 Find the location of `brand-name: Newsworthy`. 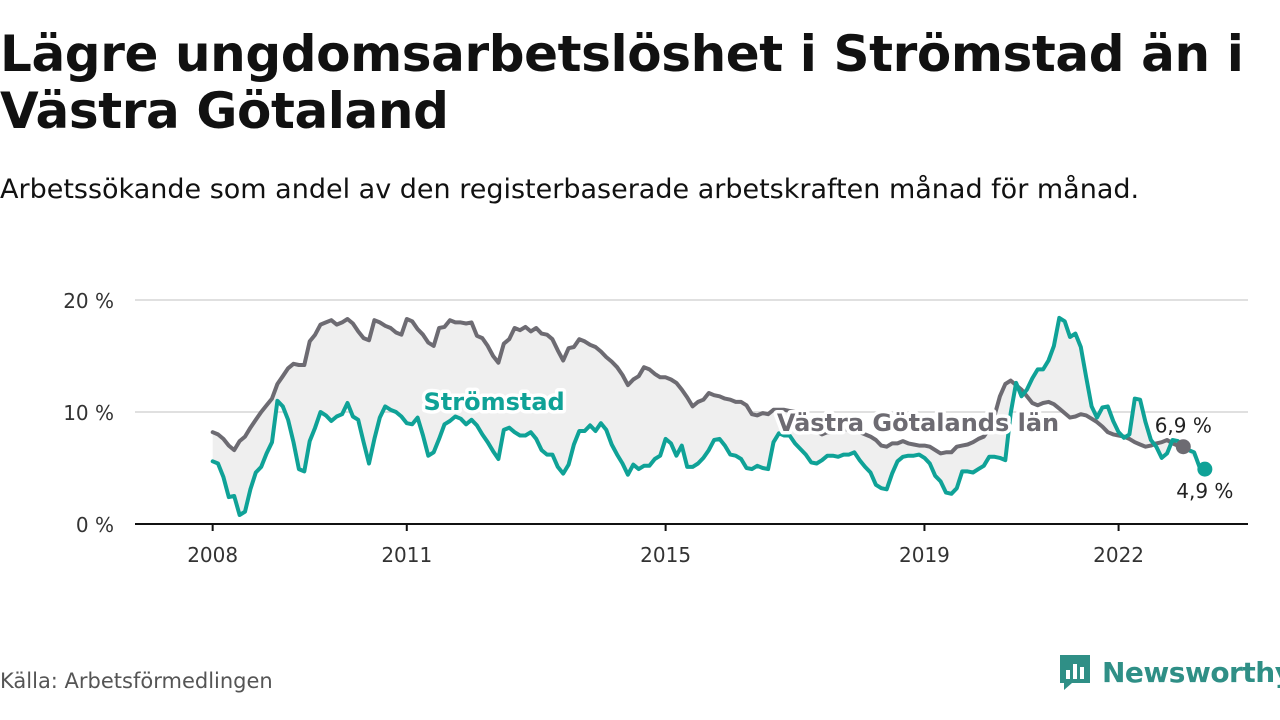

brand-name: Newsworthy is located at coordinates (1191, 672).